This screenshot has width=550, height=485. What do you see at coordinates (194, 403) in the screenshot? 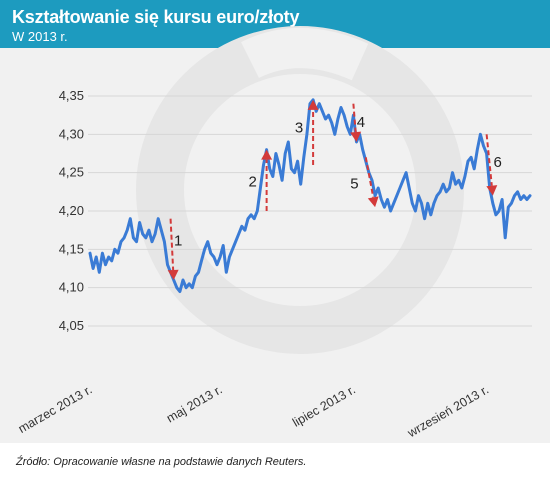
I see `x-tick-label: maj 2013 r.` at bounding box center [194, 403].